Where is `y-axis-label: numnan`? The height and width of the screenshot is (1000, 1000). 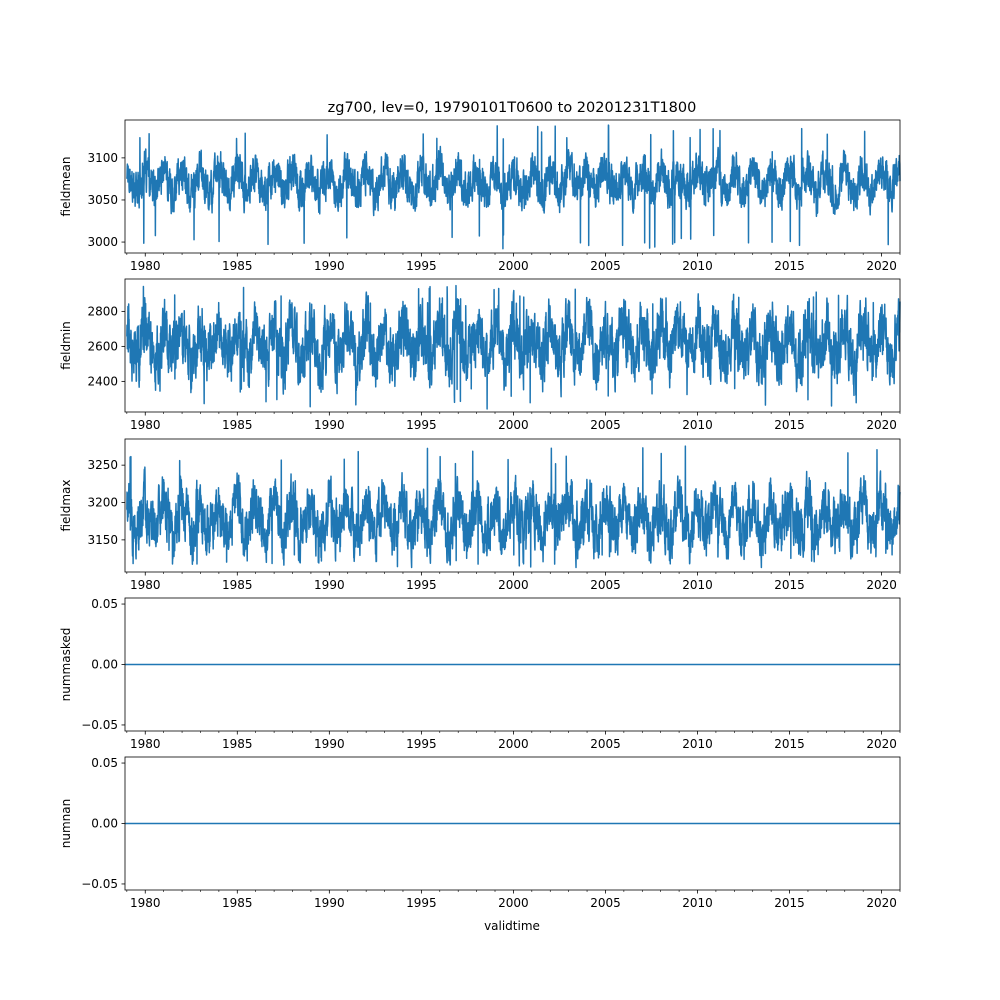
y-axis-label: numnan is located at coordinates (66, 823).